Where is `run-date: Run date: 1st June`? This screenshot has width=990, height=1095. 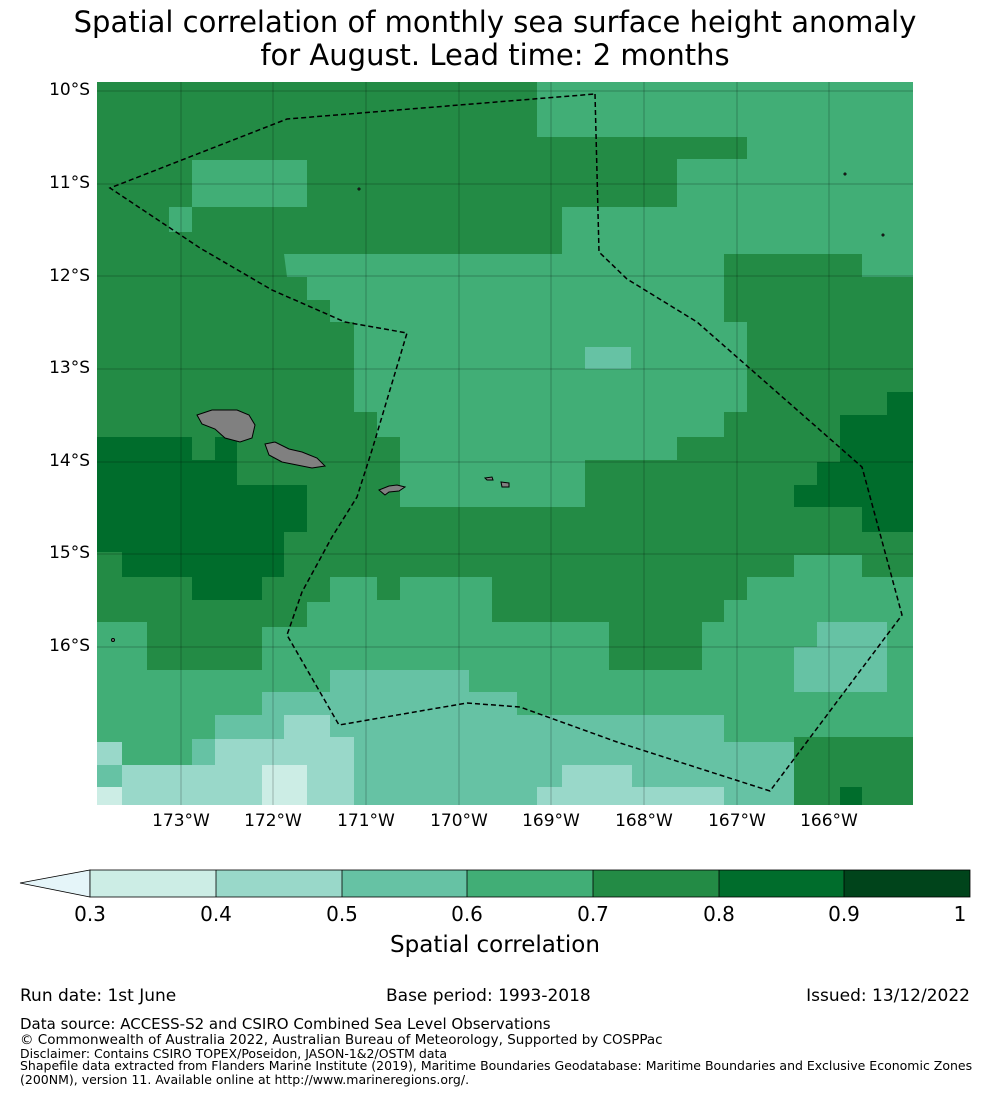 run-date: Run date: 1st June is located at coordinates (98, 996).